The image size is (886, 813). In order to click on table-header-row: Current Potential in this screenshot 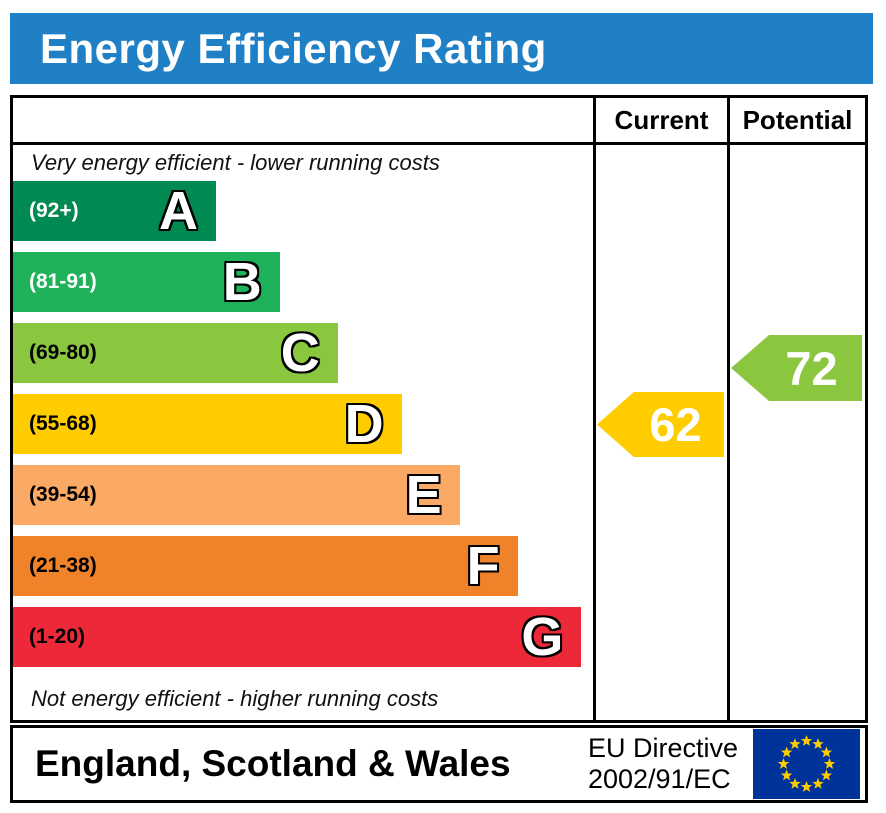, I will do `click(439, 121)`.